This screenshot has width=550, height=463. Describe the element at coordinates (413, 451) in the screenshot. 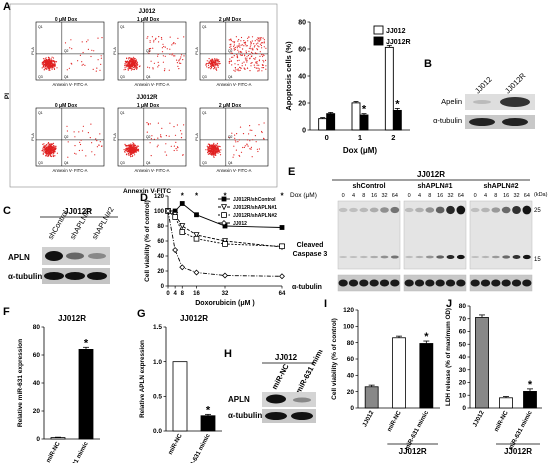

I see `group-label: JJ012R` at that location.